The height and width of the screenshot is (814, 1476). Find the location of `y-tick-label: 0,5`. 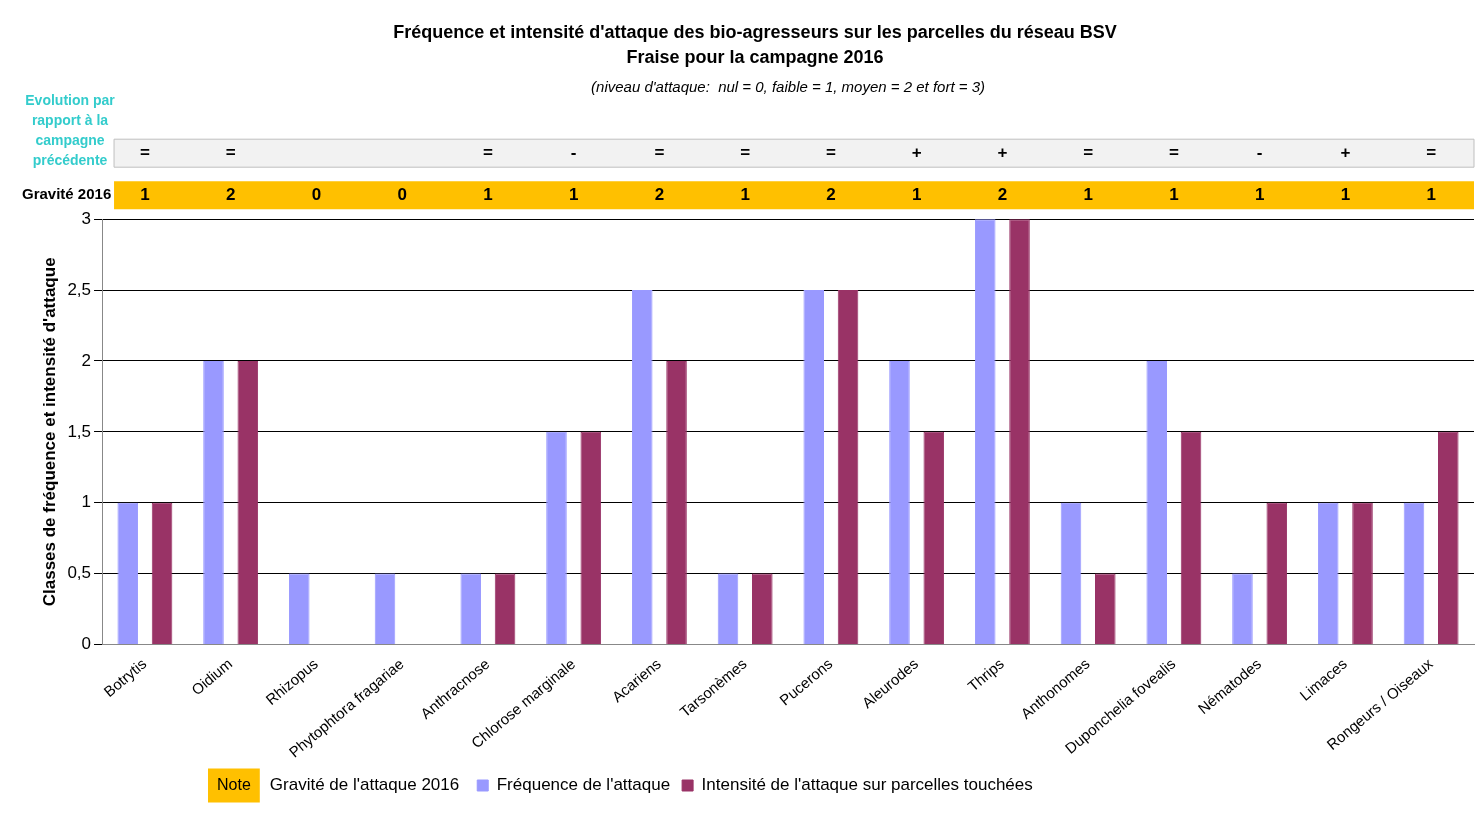

y-tick-label: 0,5 is located at coordinates (79, 573).